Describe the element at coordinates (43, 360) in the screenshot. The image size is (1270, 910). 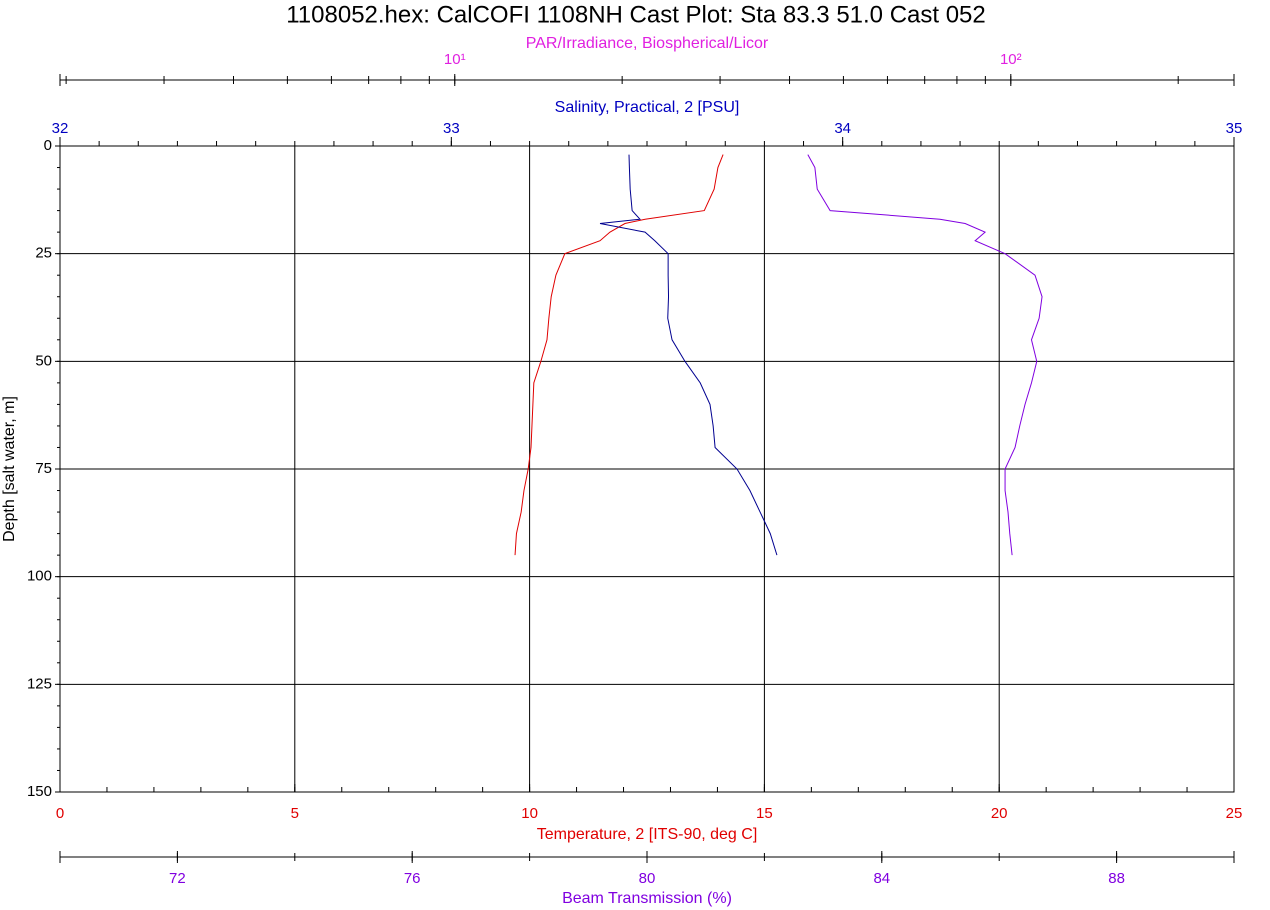
I see `y-tick-label: 50` at that location.